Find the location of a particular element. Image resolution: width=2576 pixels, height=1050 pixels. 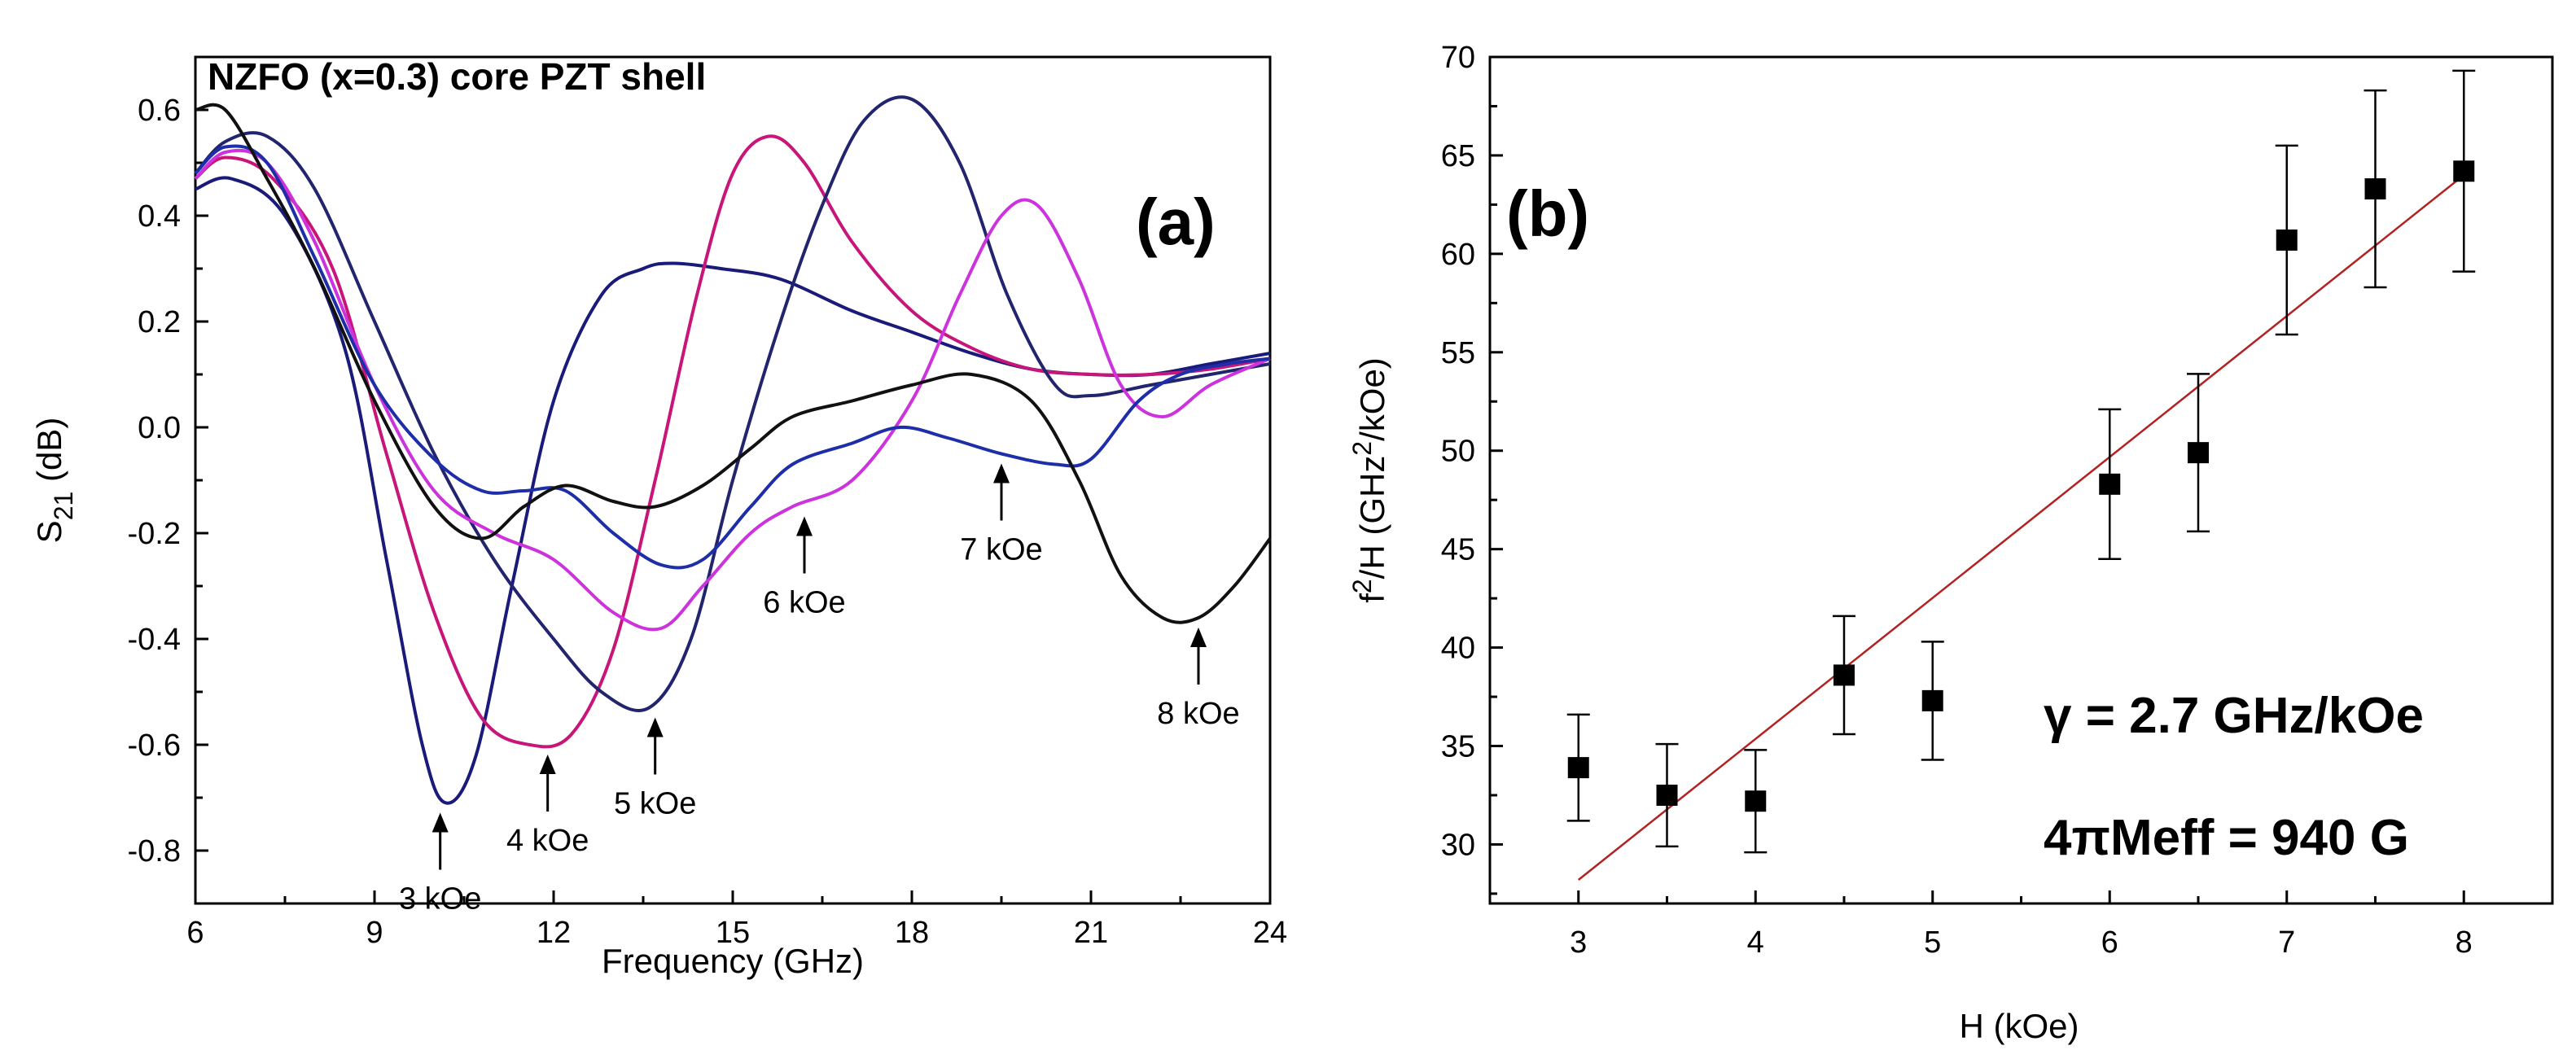

panel-b-ylabel-mid: /H (GHz is located at coordinates (1372, 518).